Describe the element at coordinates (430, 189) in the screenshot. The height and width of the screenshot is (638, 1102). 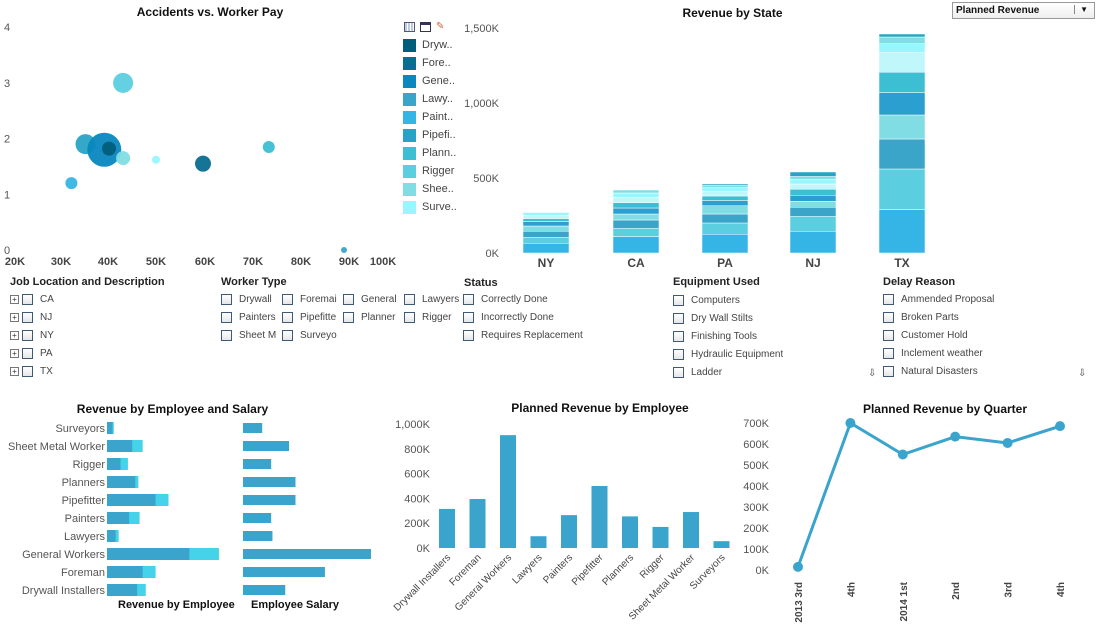
I see `legend-item: Shee..` at that location.